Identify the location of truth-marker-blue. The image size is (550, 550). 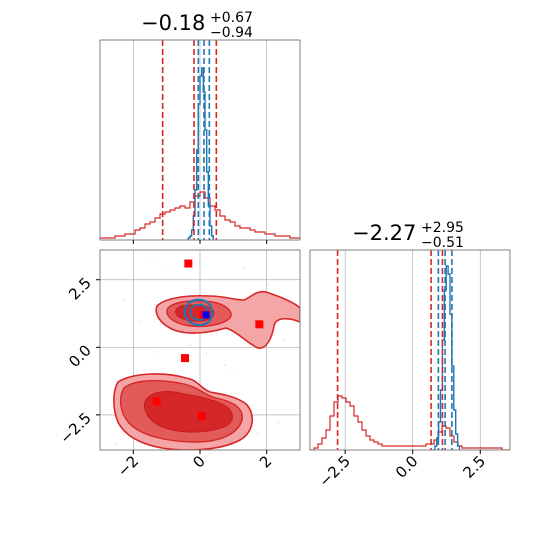
(206, 315).